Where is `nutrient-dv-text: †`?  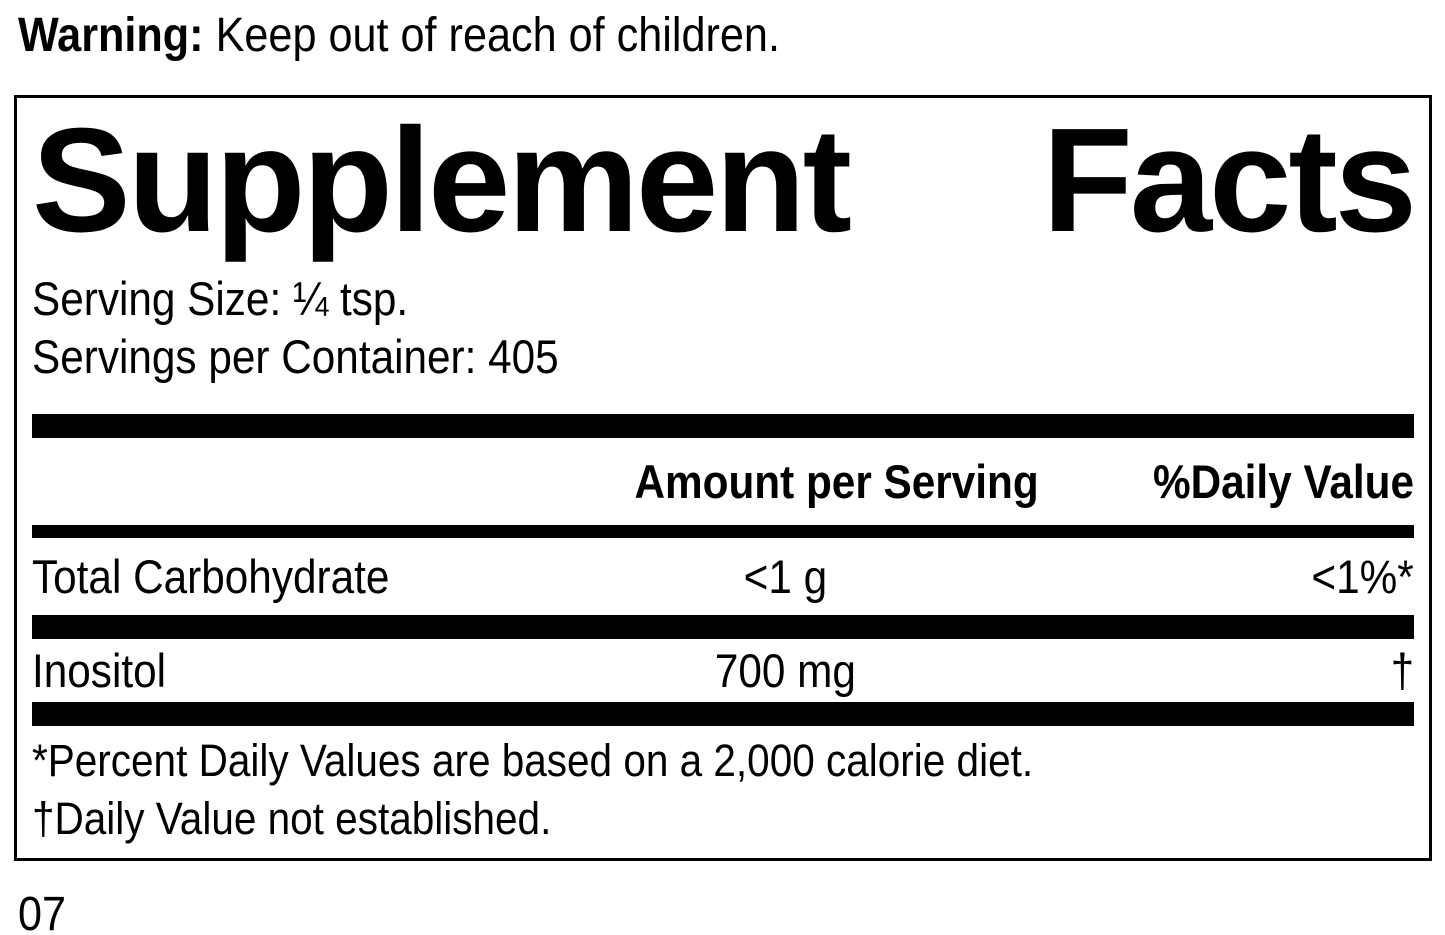 nutrient-dv-text: † is located at coordinates (1402, 670).